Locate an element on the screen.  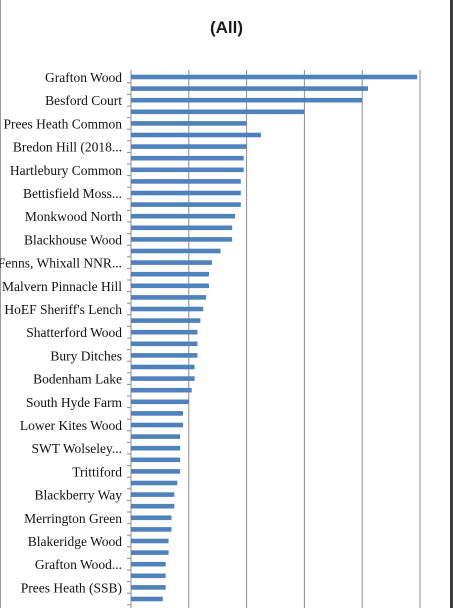
category-label: Prees Heath Common is located at coordinates (63, 123).